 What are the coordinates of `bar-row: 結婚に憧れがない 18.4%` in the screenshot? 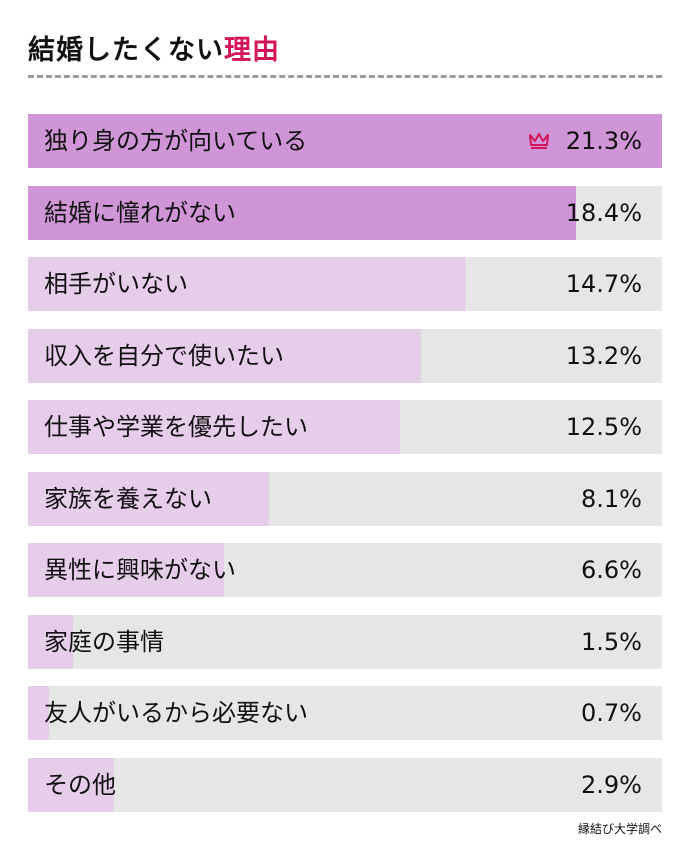 It's located at (345, 213).